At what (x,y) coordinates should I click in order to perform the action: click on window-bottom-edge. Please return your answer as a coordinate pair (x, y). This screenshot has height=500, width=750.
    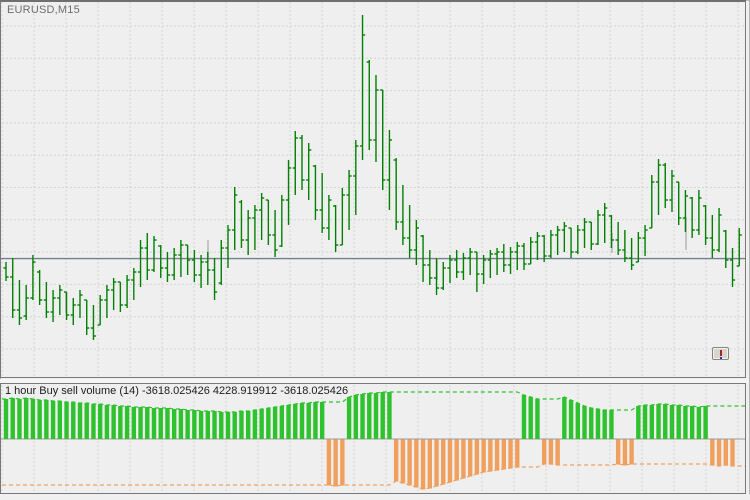
    Looking at the image, I should click on (375, 497).